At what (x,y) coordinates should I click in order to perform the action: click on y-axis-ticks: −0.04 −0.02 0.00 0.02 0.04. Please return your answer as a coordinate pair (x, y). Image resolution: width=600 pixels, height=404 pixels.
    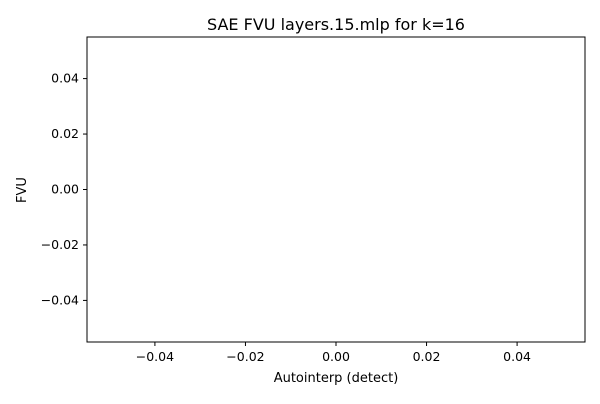
    Looking at the image, I should click on (64, 189).